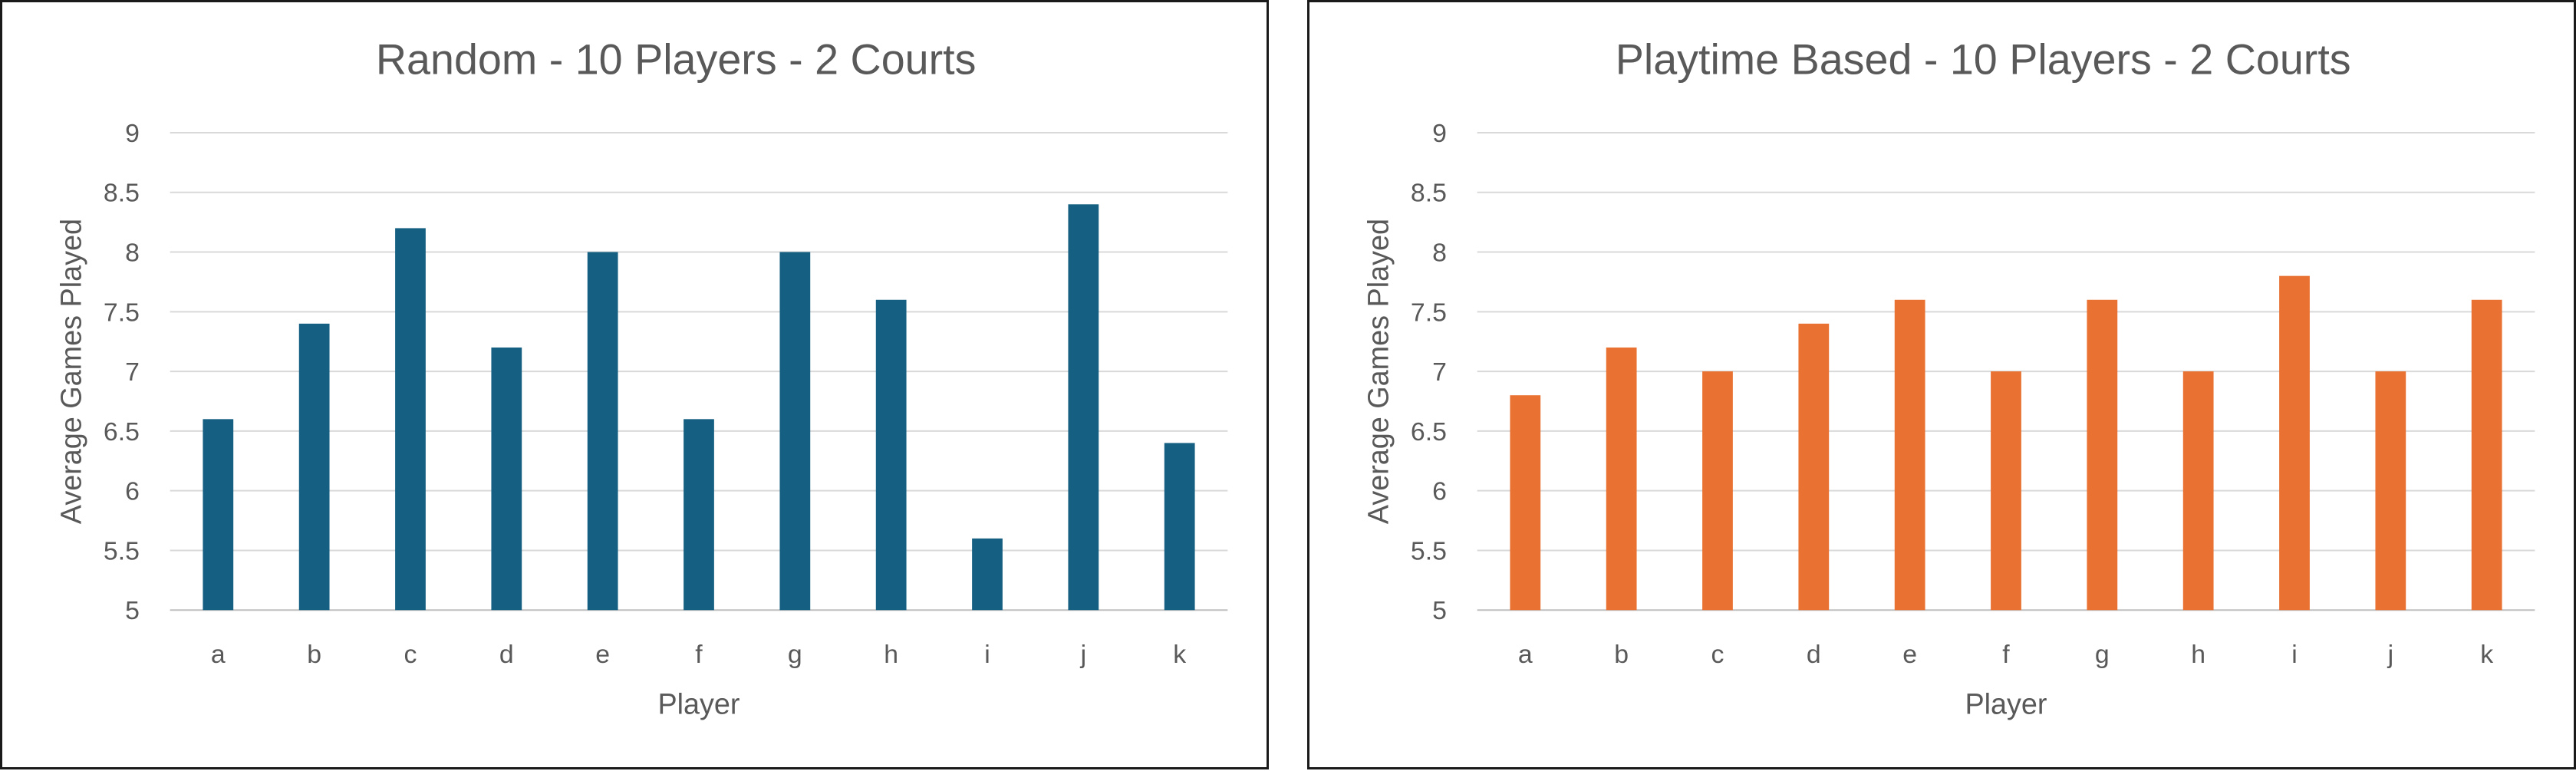  What do you see at coordinates (1814, 654) in the screenshot?
I see `chart-2-x-tick-label: d` at bounding box center [1814, 654].